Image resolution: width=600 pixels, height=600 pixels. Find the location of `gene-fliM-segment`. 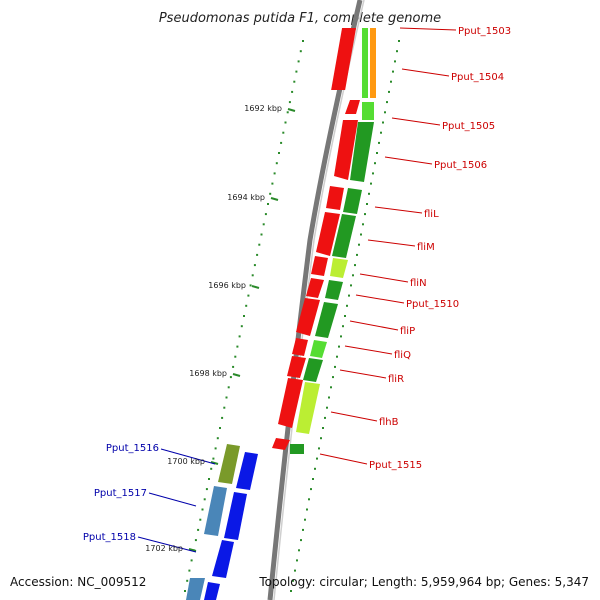

gene-fliM-segment is located at coordinates (344, 236).